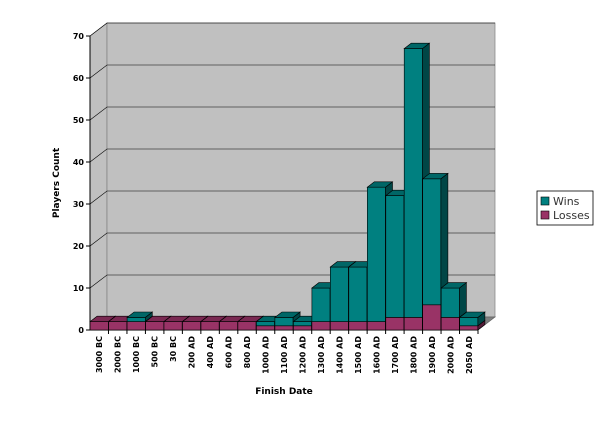  What do you see at coordinates (566, 201) in the screenshot?
I see `legend-label-wins: Wins` at bounding box center [566, 201].